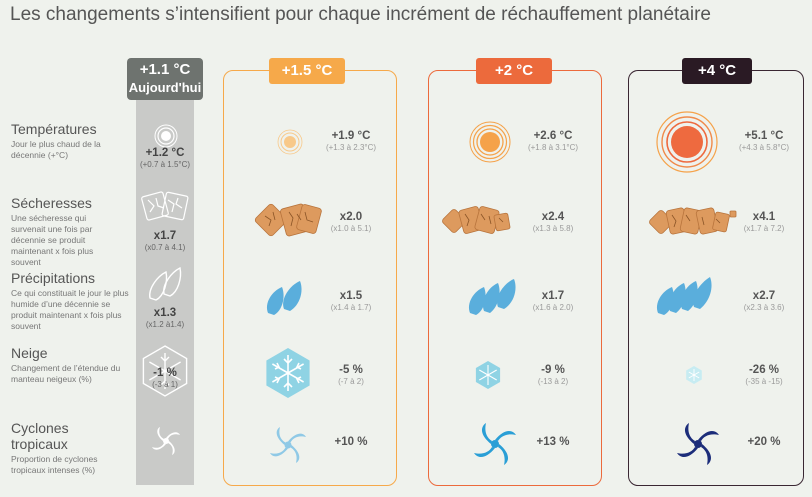 This screenshot has height=497, width=812. I want to click on value: +2.6 °C, so click(553, 136).